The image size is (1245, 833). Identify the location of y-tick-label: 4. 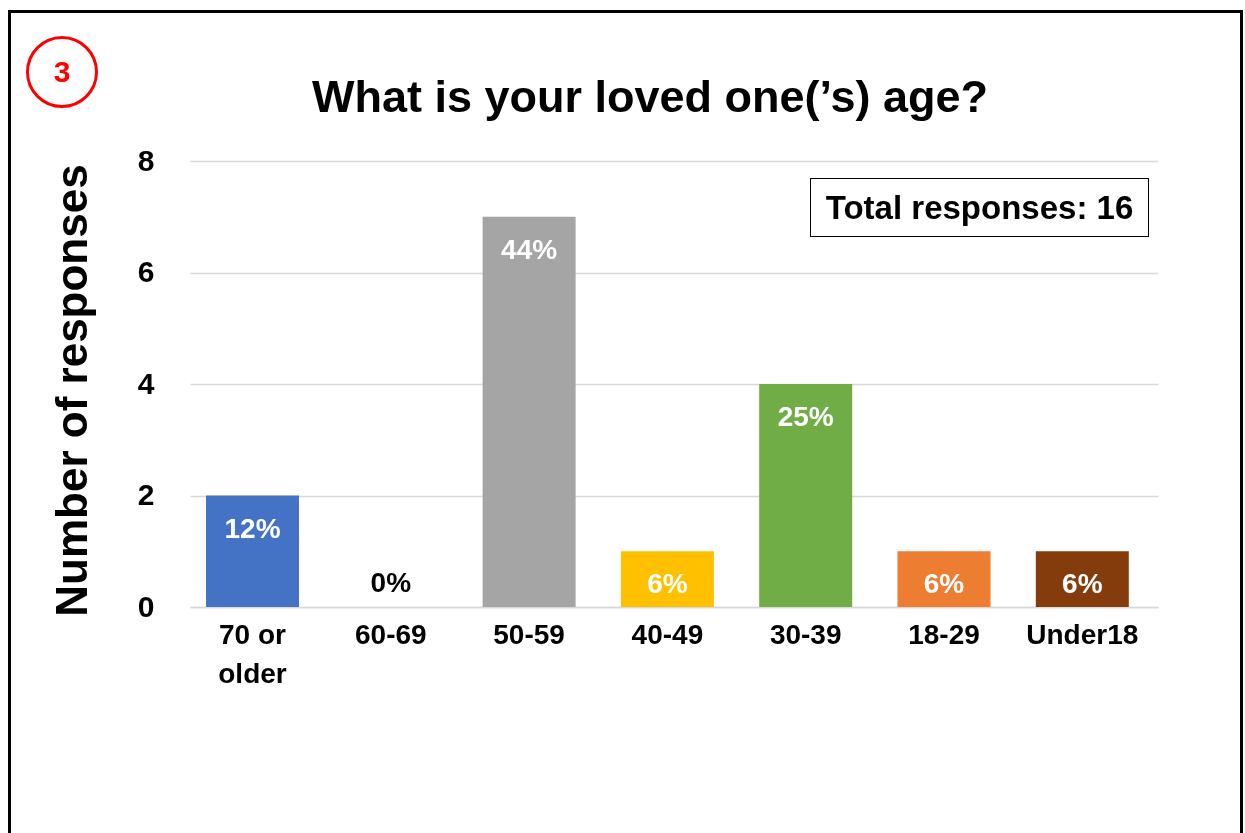
(146, 383).